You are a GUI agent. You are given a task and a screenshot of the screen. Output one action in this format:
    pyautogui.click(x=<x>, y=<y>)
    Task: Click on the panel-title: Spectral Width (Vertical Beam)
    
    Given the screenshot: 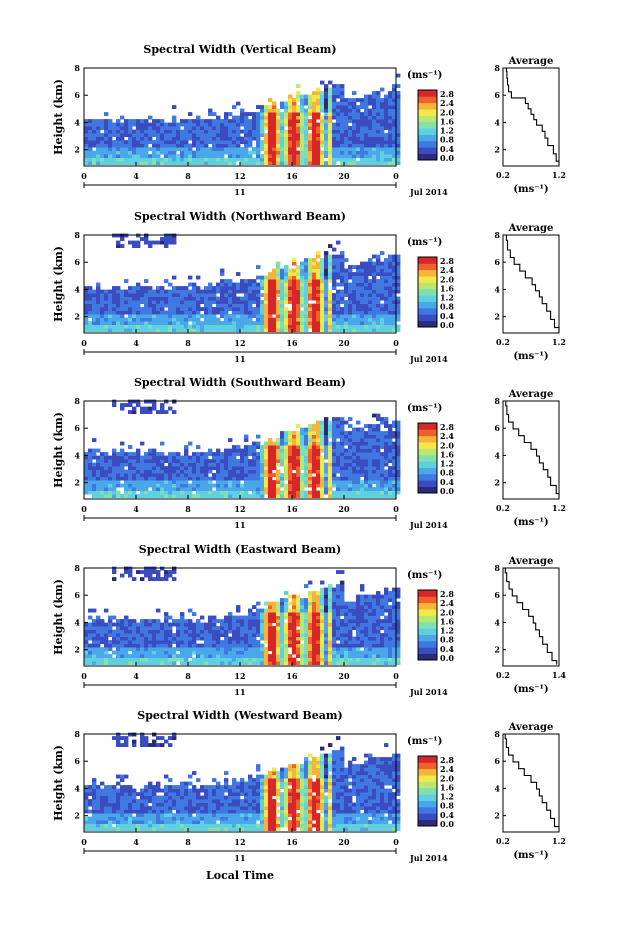 What is the action you would take?
    pyautogui.click(x=239, y=49)
    